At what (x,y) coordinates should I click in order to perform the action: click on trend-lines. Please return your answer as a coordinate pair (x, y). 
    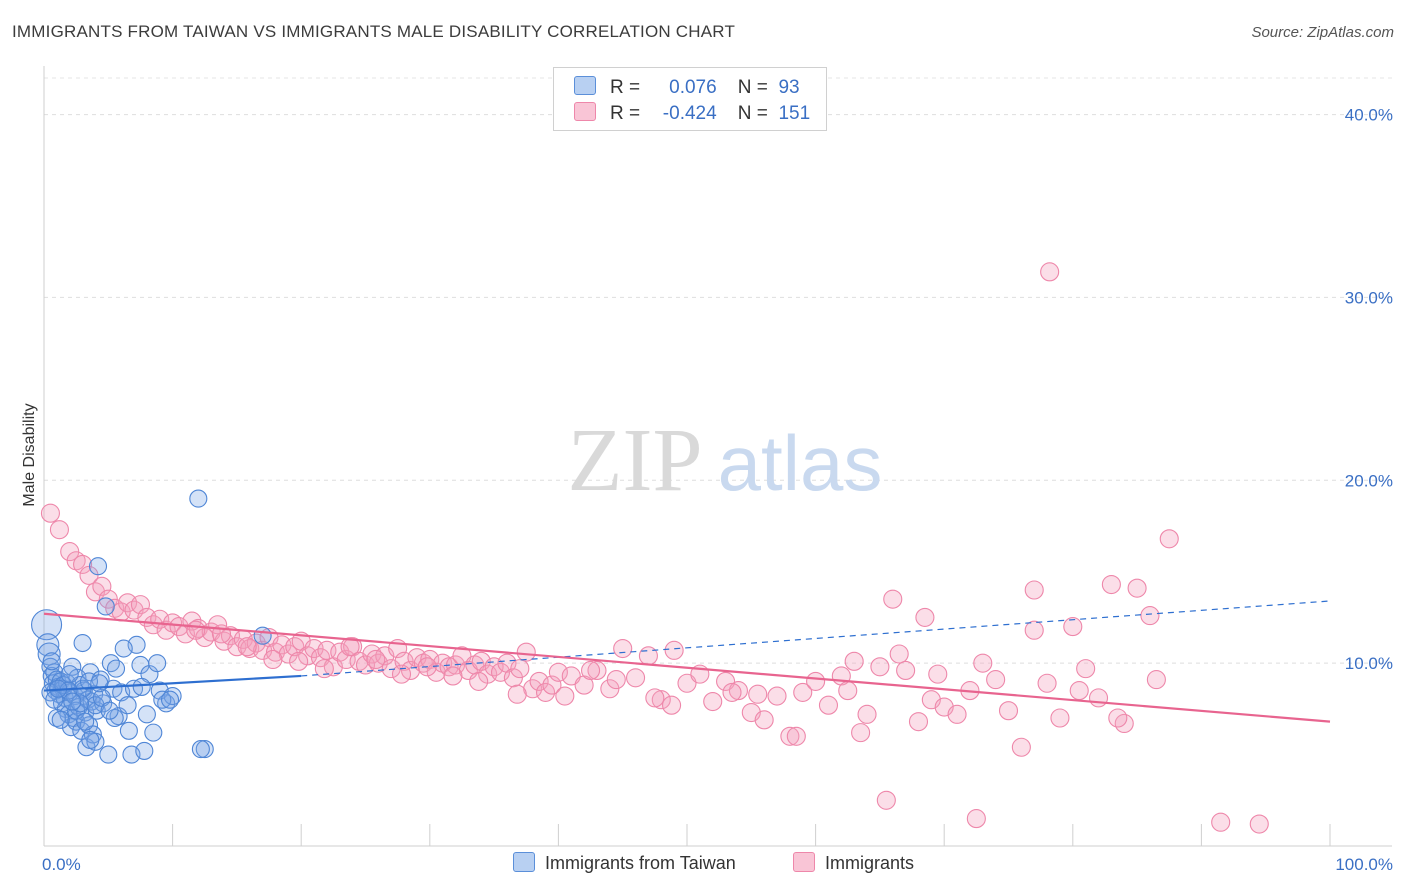
    Looking at the image, I should click on (687, 661).